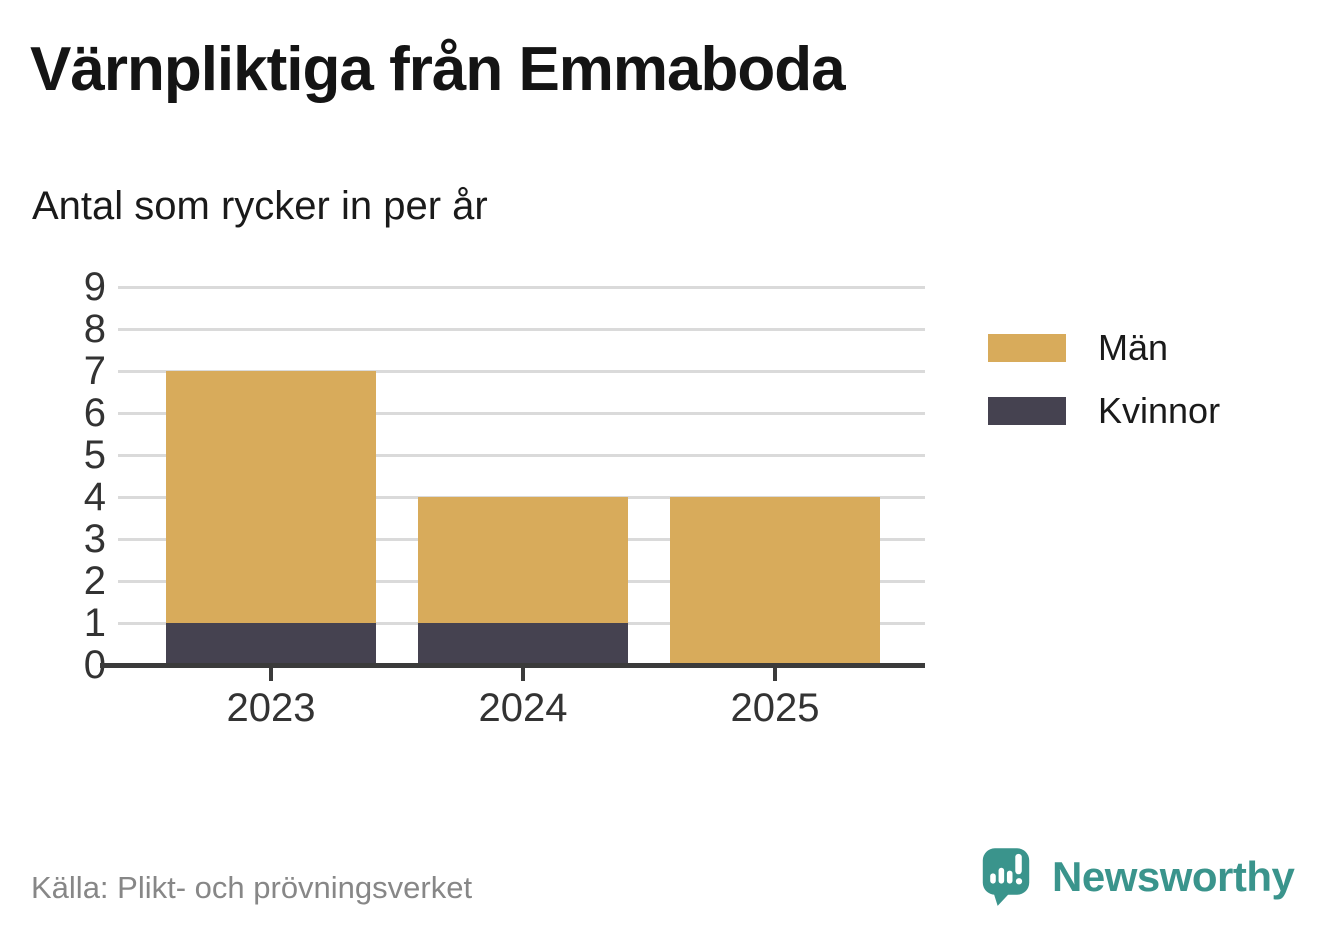 This screenshot has height=939, width=1322. I want to click on y-tick-label: 4, so click(94, 497).